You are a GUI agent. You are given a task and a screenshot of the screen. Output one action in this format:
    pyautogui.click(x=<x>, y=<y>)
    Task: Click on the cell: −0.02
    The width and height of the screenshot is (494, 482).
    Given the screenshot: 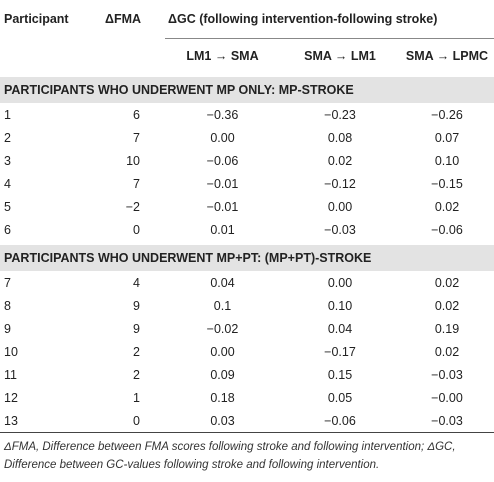 What is the action you would take?
    pyautogui.click(x=222, y=328)
    